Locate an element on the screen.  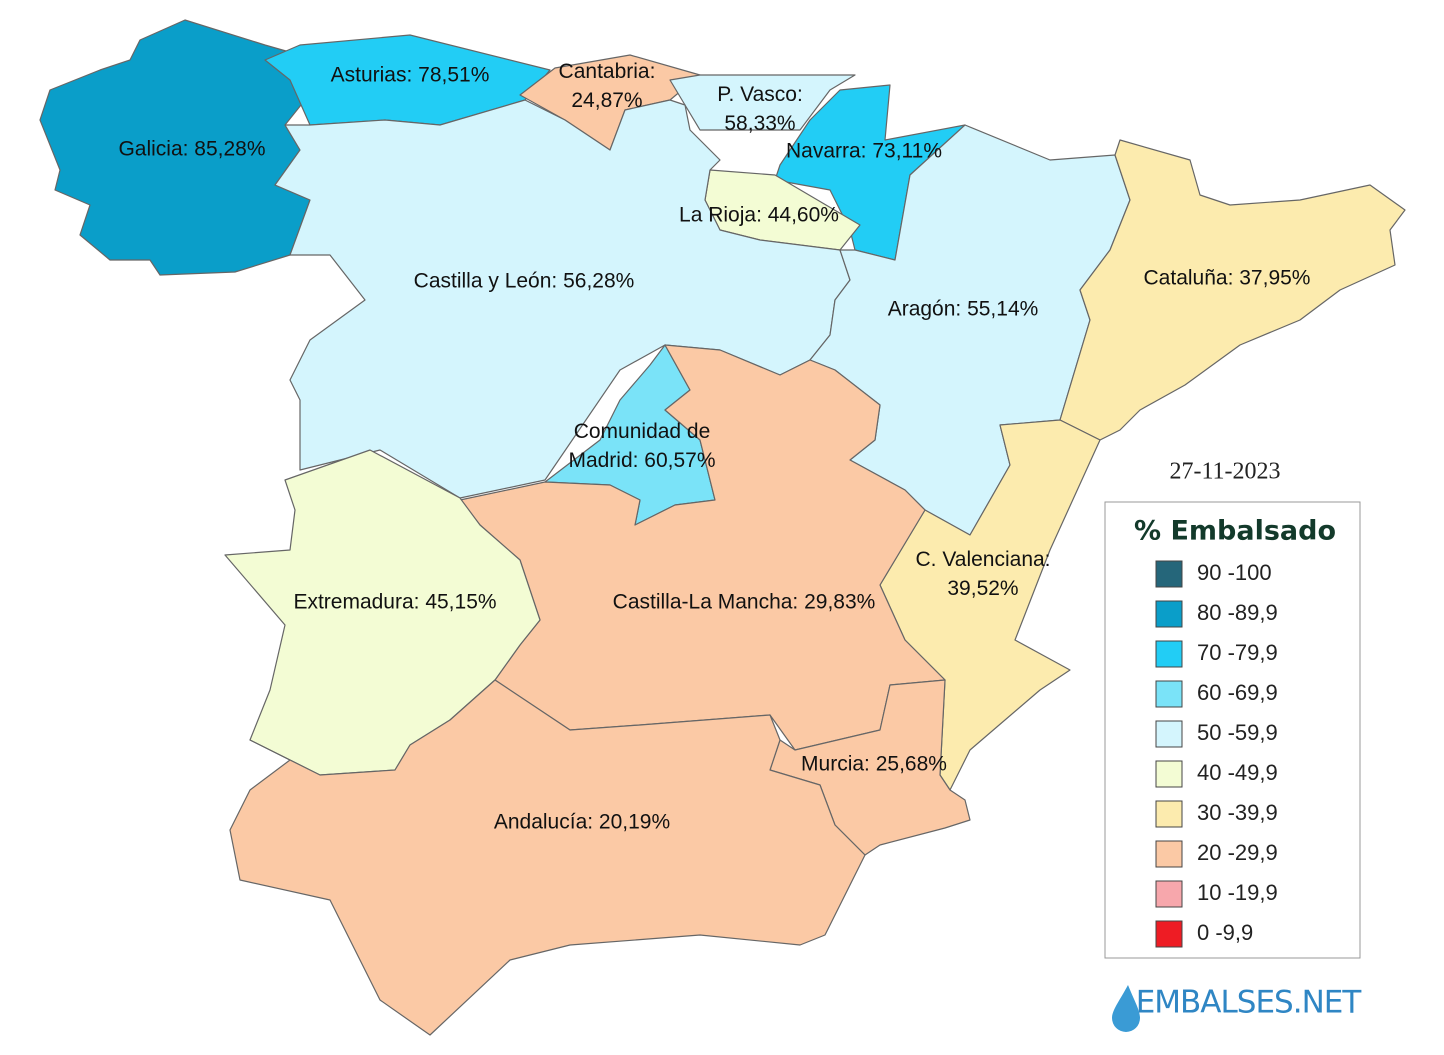
legend-label: 20 -29,9 is located at coordinates (1237, 852).